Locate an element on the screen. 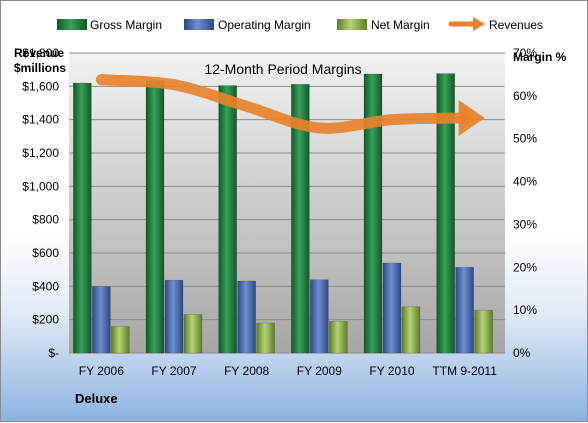  y-right-tick-label: 30% is located at coordinates (525, 224).